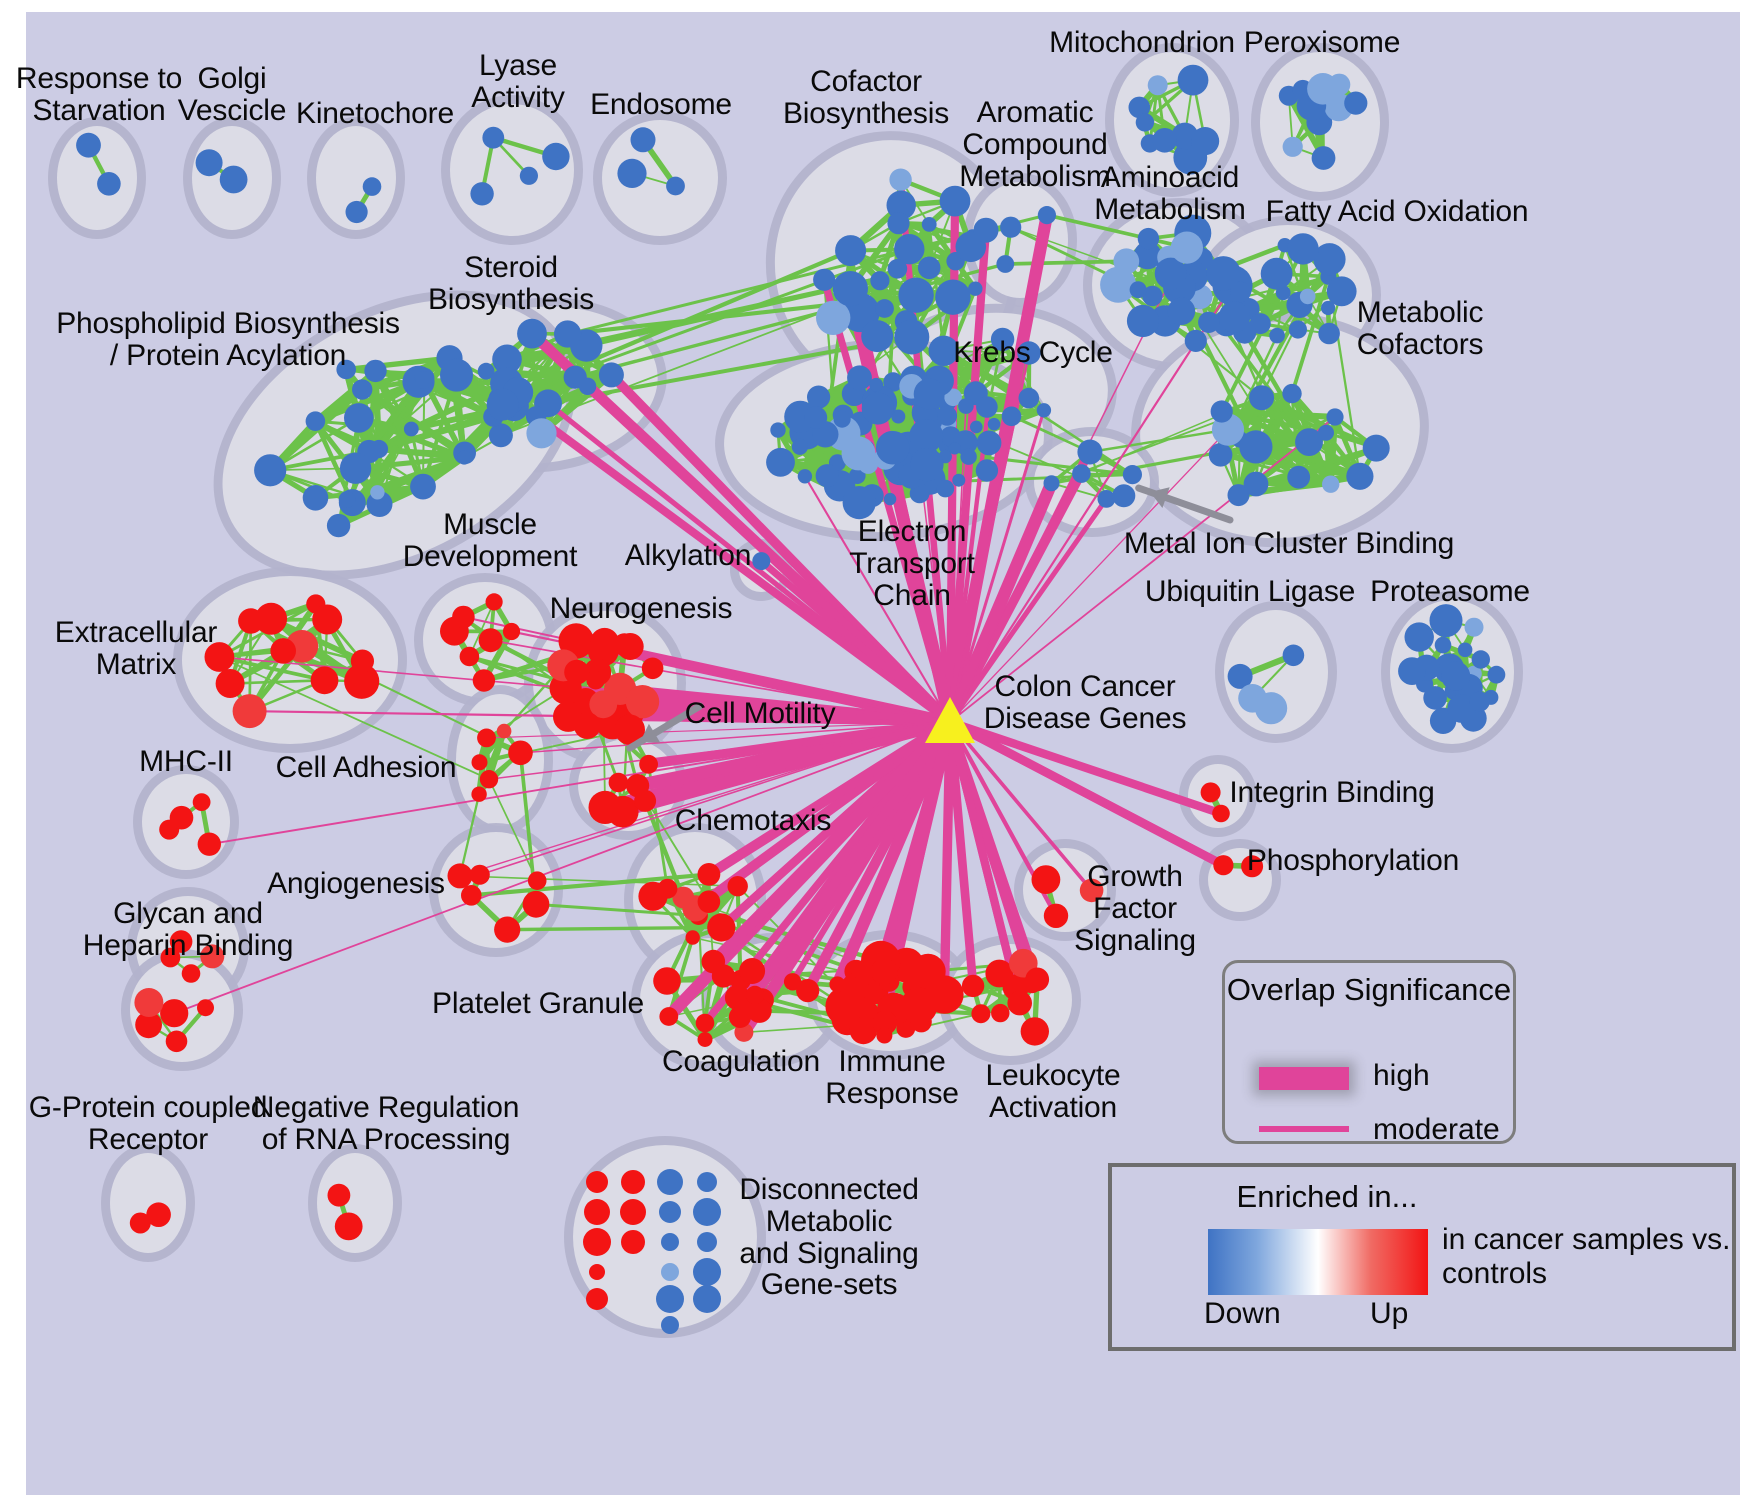  I want to click on cluster-label-phosphorylation: Phosphorylation, so click(1353, 860).